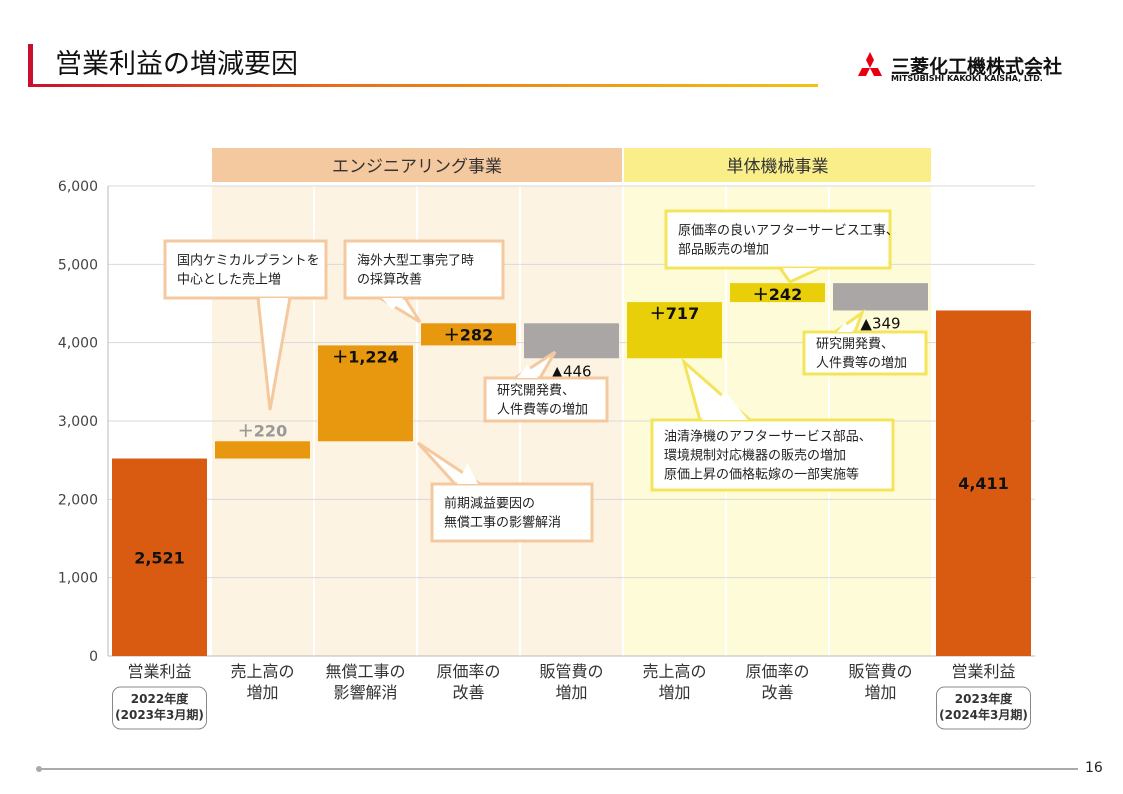  What do you see at coordinates (365, 692) in the screenshot?
I see `x-tick-label: 影響解消` at bounding box center [365, 692].